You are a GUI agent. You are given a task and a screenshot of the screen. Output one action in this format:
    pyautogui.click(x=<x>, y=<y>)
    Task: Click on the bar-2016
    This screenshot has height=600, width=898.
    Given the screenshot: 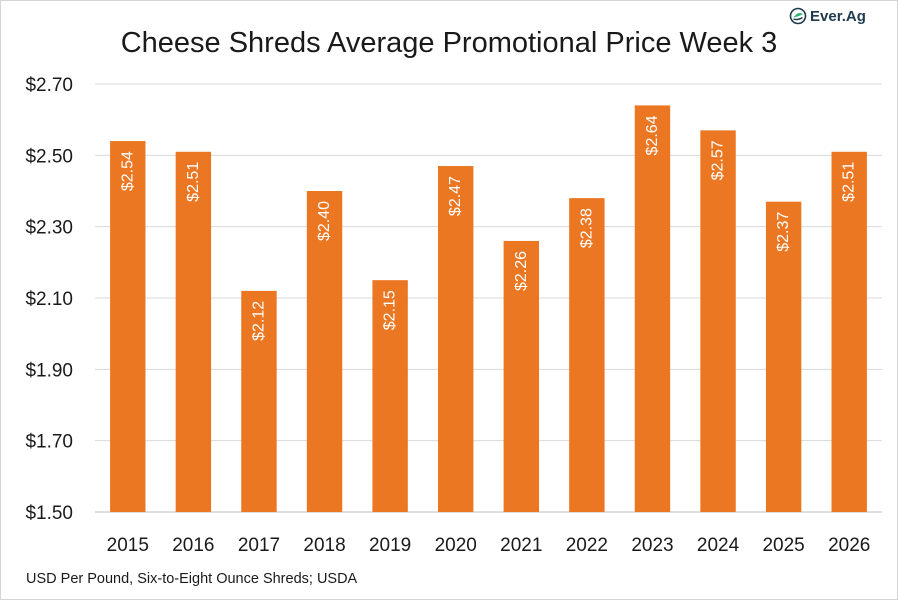 What is the action you would take?
    pyautogui.click(x=193, y=331)
    